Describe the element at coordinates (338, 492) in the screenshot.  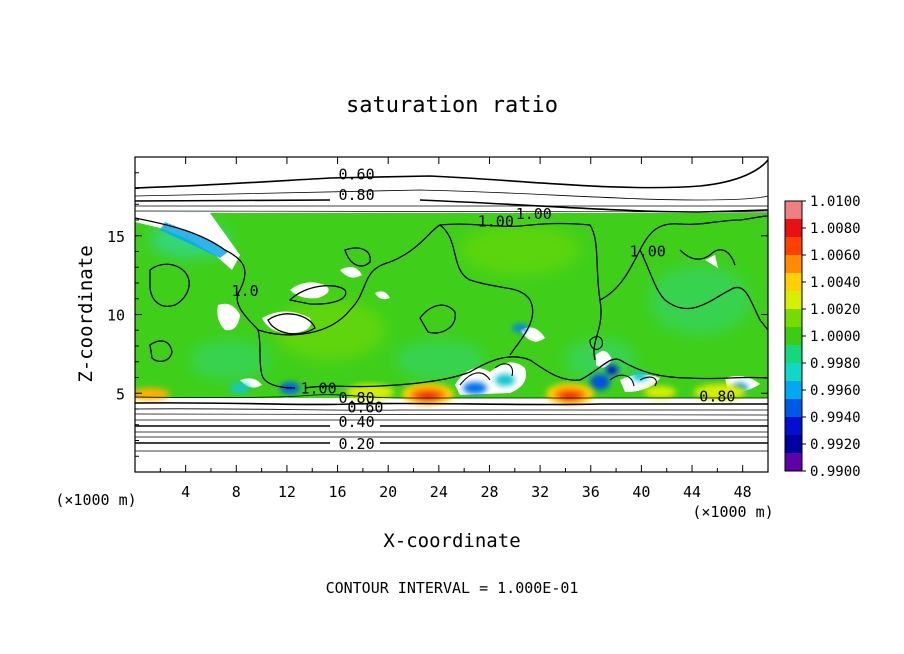
I see `x-tick-label: 16` at that location.